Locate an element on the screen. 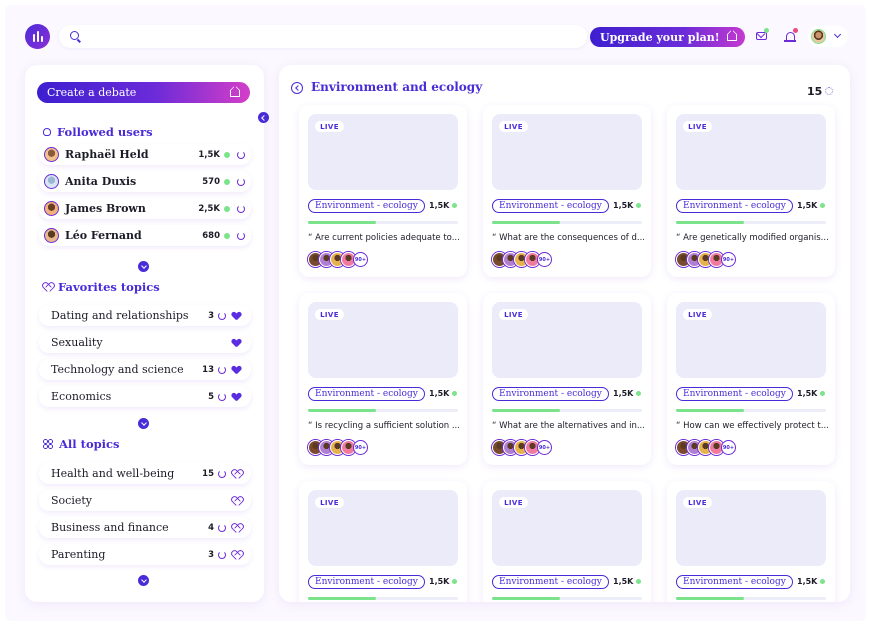 This screenshot has width=871, height=626. user-icon is located at coordinates (47, 132).